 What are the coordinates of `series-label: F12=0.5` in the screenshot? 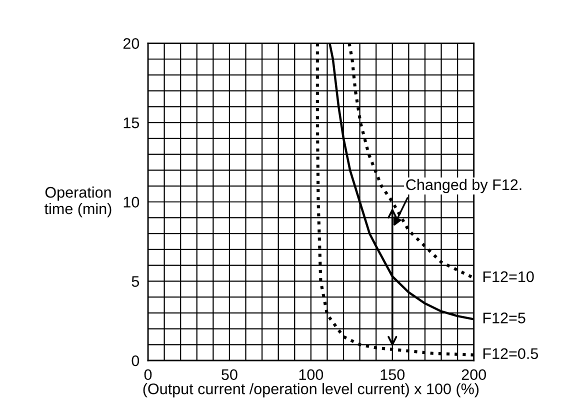 It's located at (510, 354).